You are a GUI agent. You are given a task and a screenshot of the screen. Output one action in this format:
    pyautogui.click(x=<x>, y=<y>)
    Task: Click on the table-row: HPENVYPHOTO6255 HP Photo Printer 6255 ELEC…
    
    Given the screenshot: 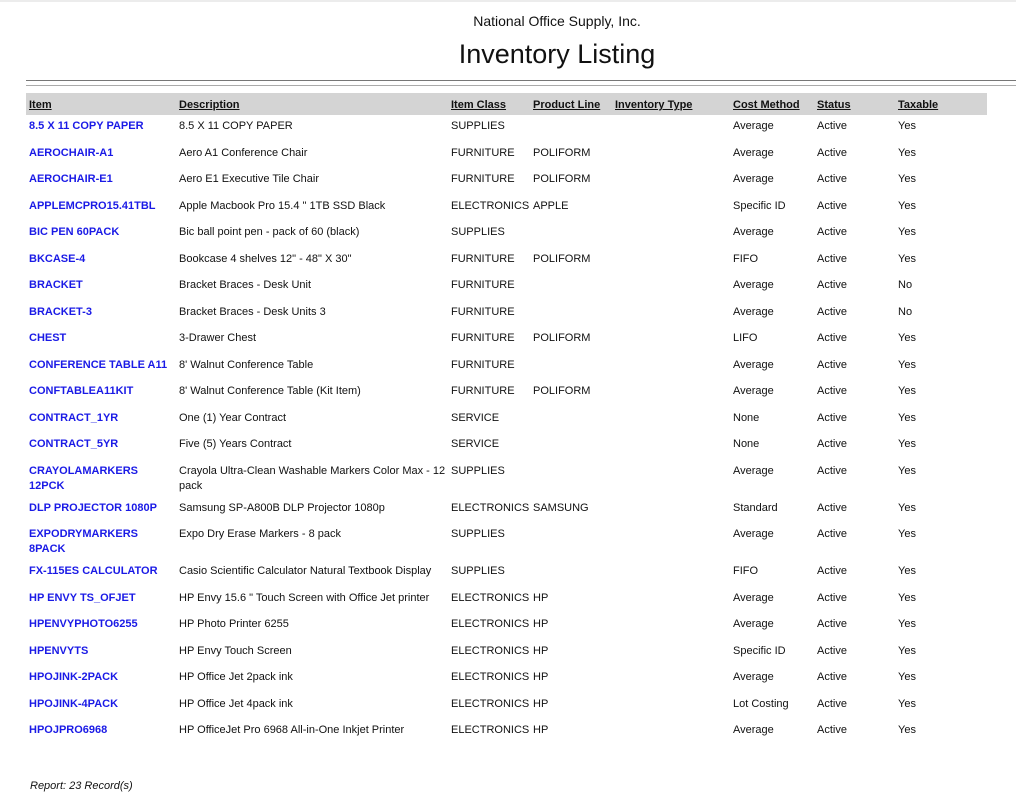 What is the action you would take?
    pyautogui.click(x=506, y=626)
    